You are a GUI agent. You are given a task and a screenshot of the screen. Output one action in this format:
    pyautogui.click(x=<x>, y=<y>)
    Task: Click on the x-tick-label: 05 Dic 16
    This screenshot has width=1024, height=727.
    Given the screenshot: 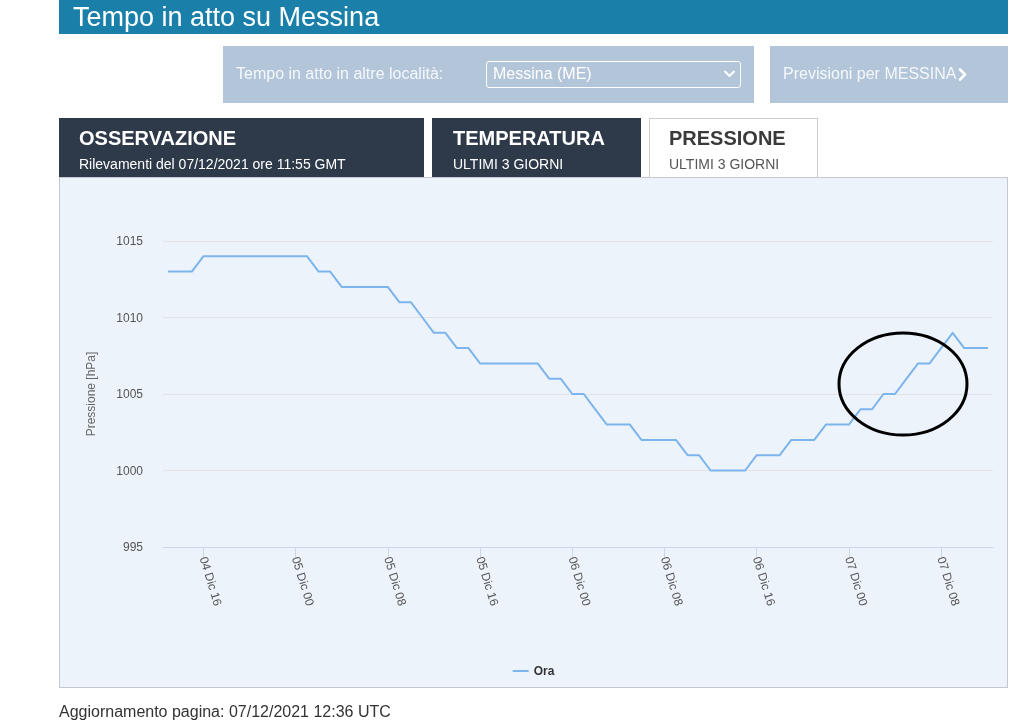 What is the action you would take?
    pyautogui.click(x=487, y=581)
    